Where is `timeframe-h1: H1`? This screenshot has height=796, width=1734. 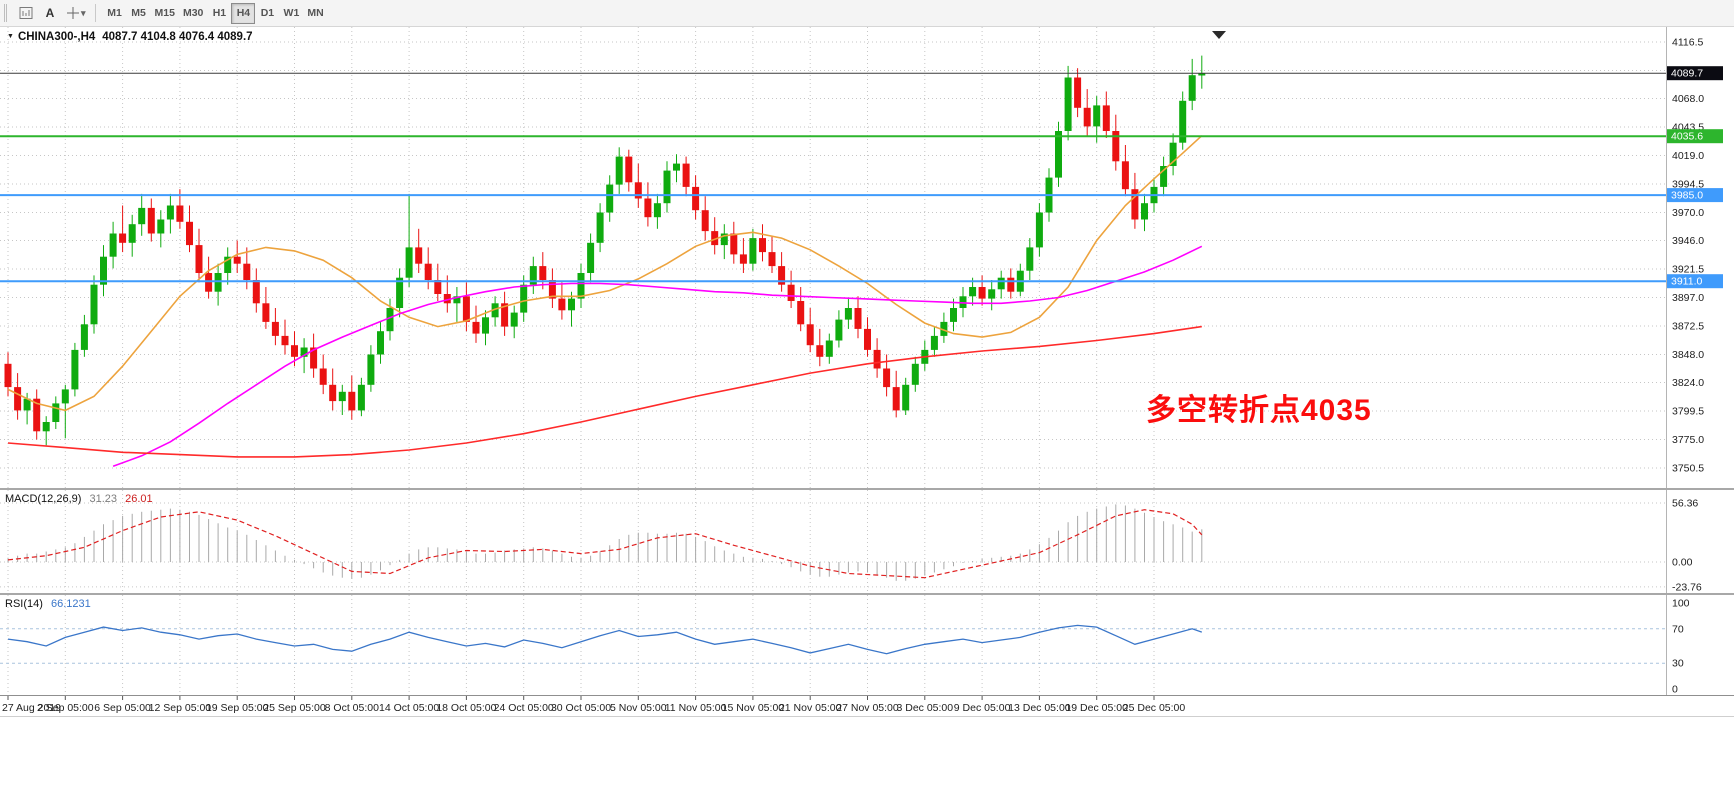
timeframe-h1: H1 is located at coordinates (219, 13).